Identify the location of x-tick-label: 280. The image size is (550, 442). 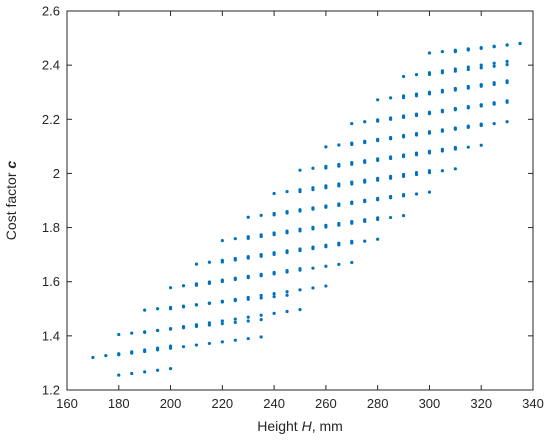
(378, 403).